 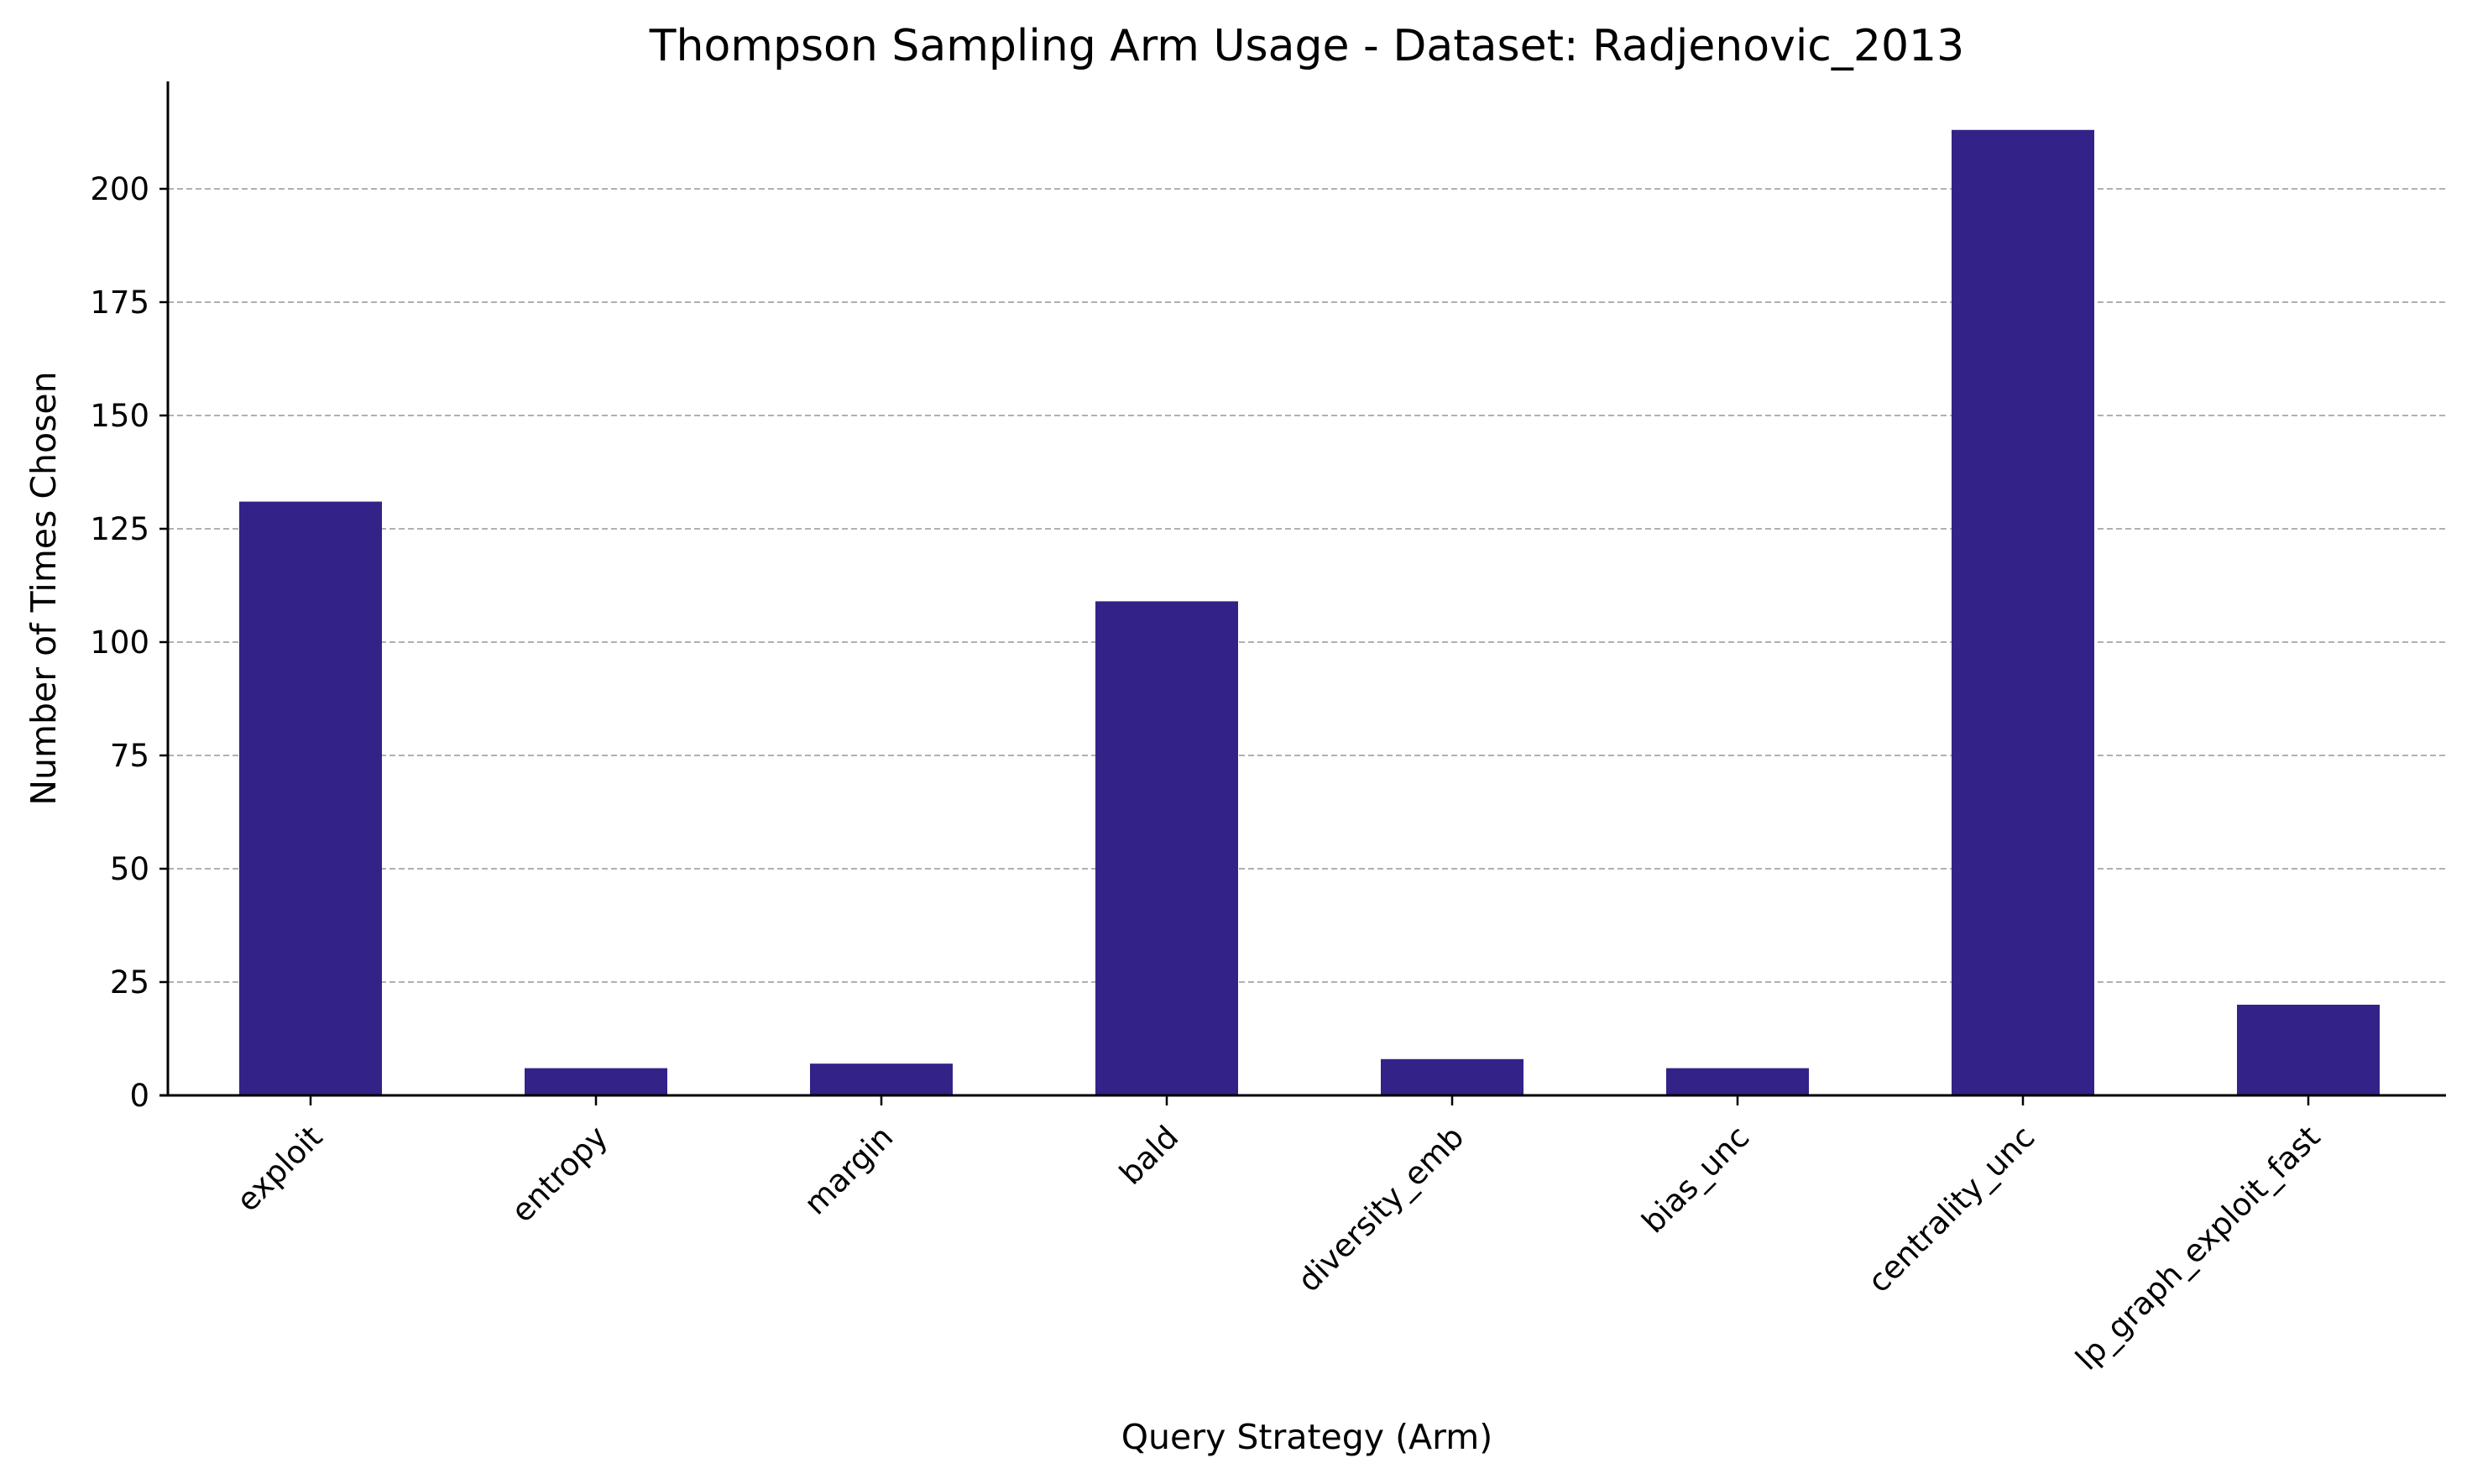 What do you see at coordinates (1737, 1081) in the screenshot?
I see `bar-bias_unc` at bounding box center [1737, 1081].